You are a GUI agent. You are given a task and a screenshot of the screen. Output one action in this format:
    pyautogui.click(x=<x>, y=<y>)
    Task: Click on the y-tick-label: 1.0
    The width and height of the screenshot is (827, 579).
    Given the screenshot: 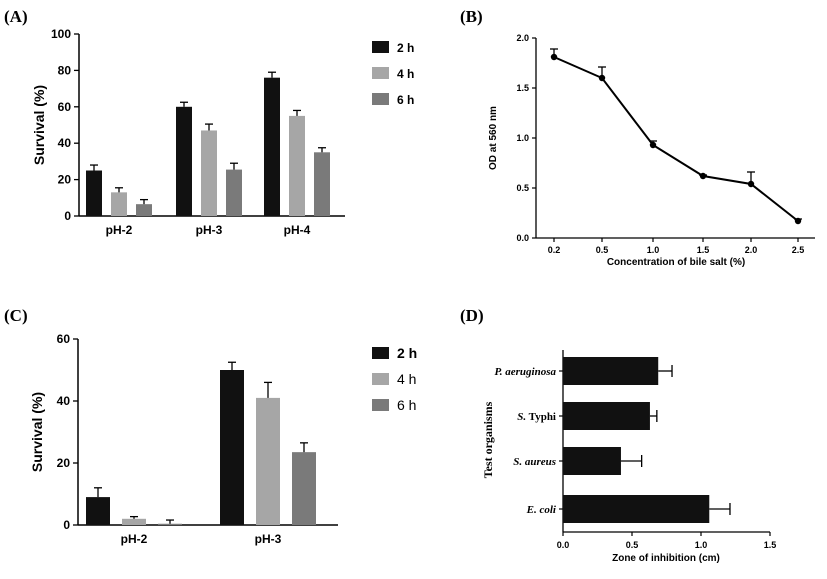 What is the action you would take?
    pyautogui.click(x=522, y=138)
    